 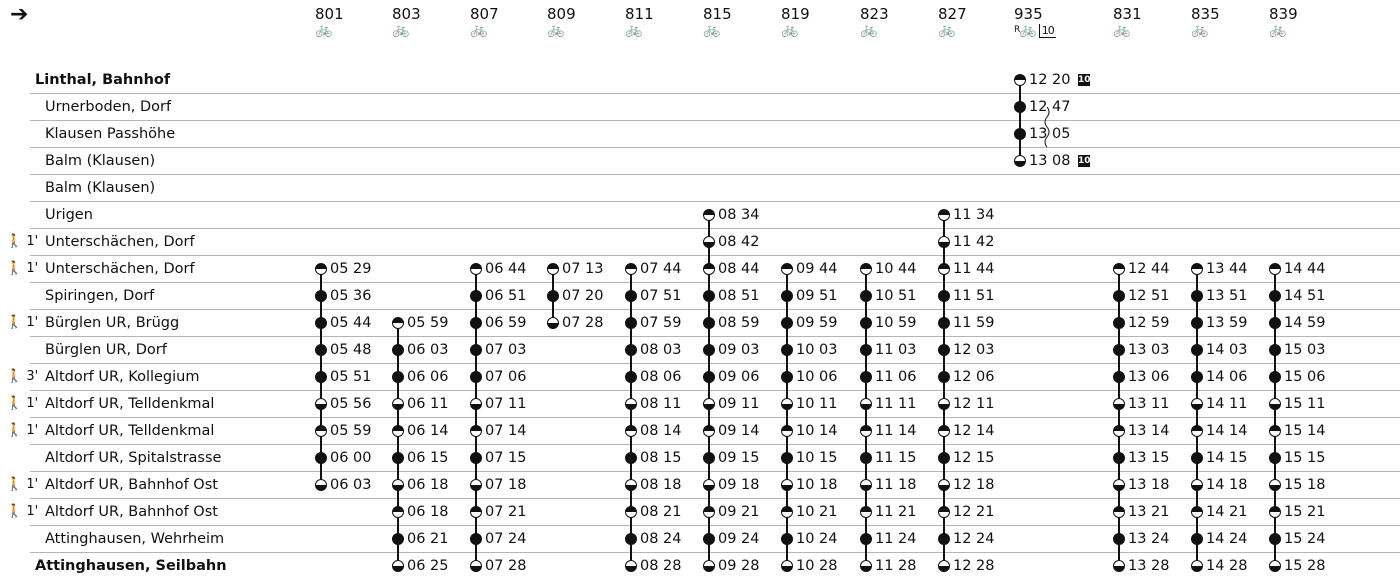 What do you see at coordinates (1227, 323) in the screenshot?
I see `departure-time: 13 59` at bounding box center [1227, 323].